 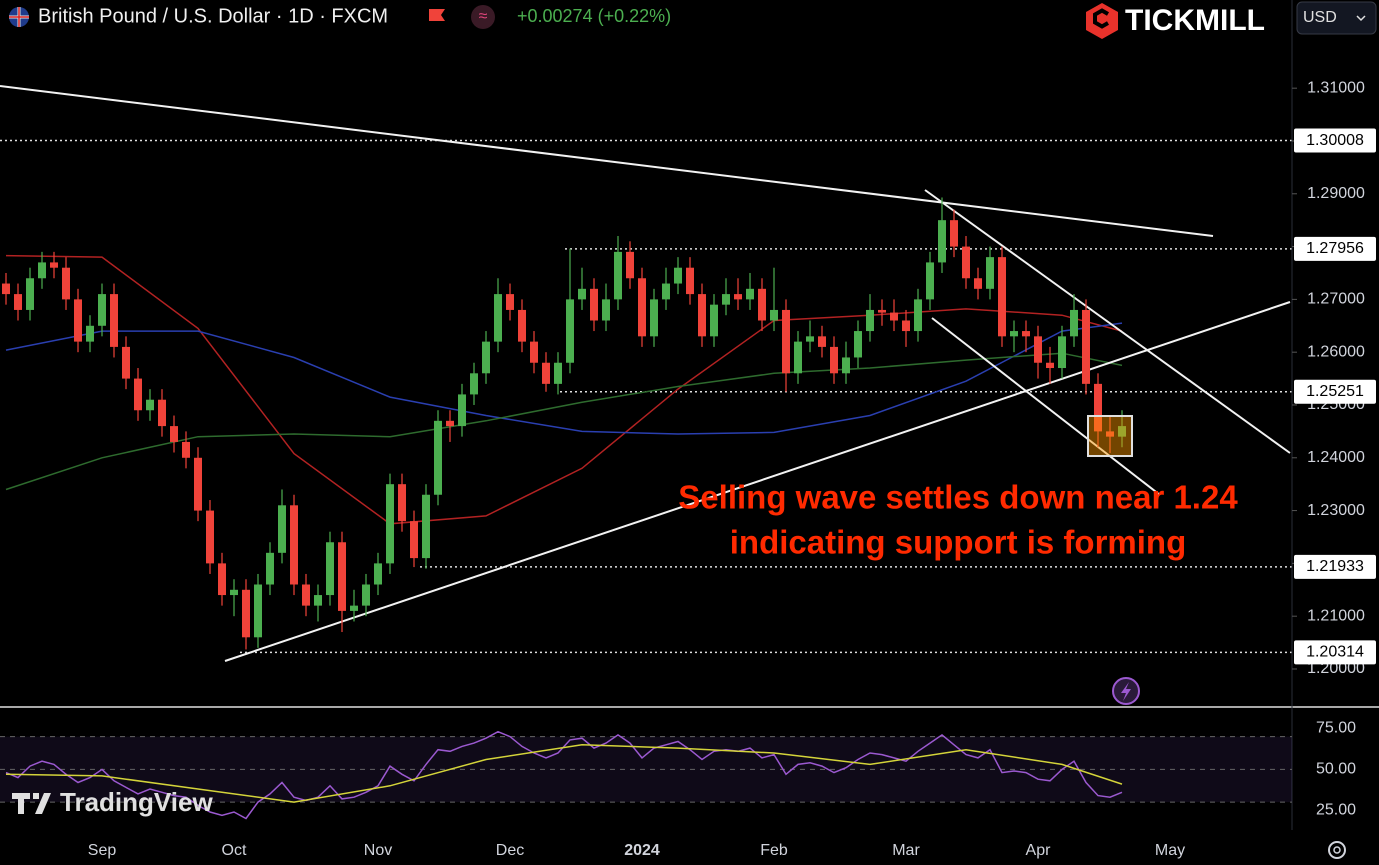 What do you see at coordinates (1336, 351) in the screenshot?
I see `y-tick-label: 1.26000` at bounding box center [1336, 351].